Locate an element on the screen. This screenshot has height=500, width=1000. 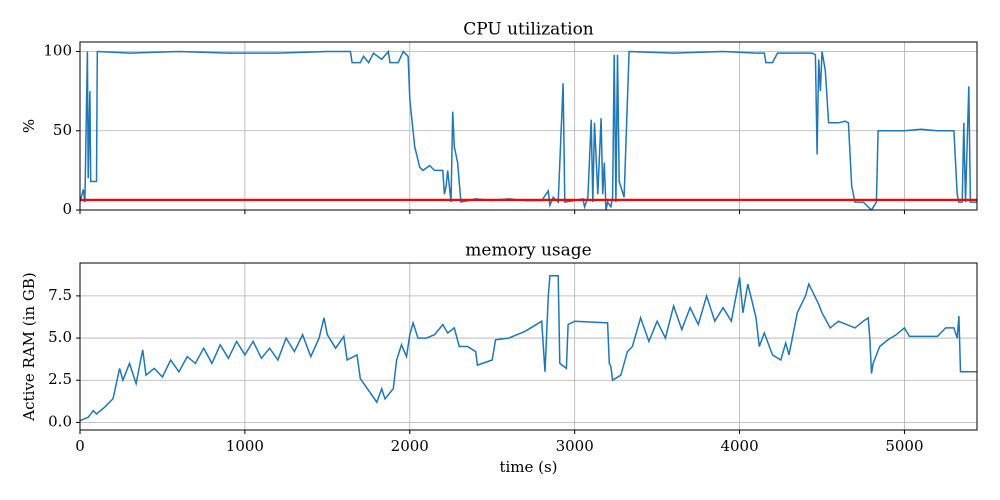
y-tick-label: 100 is located at coordinates (57, 51).